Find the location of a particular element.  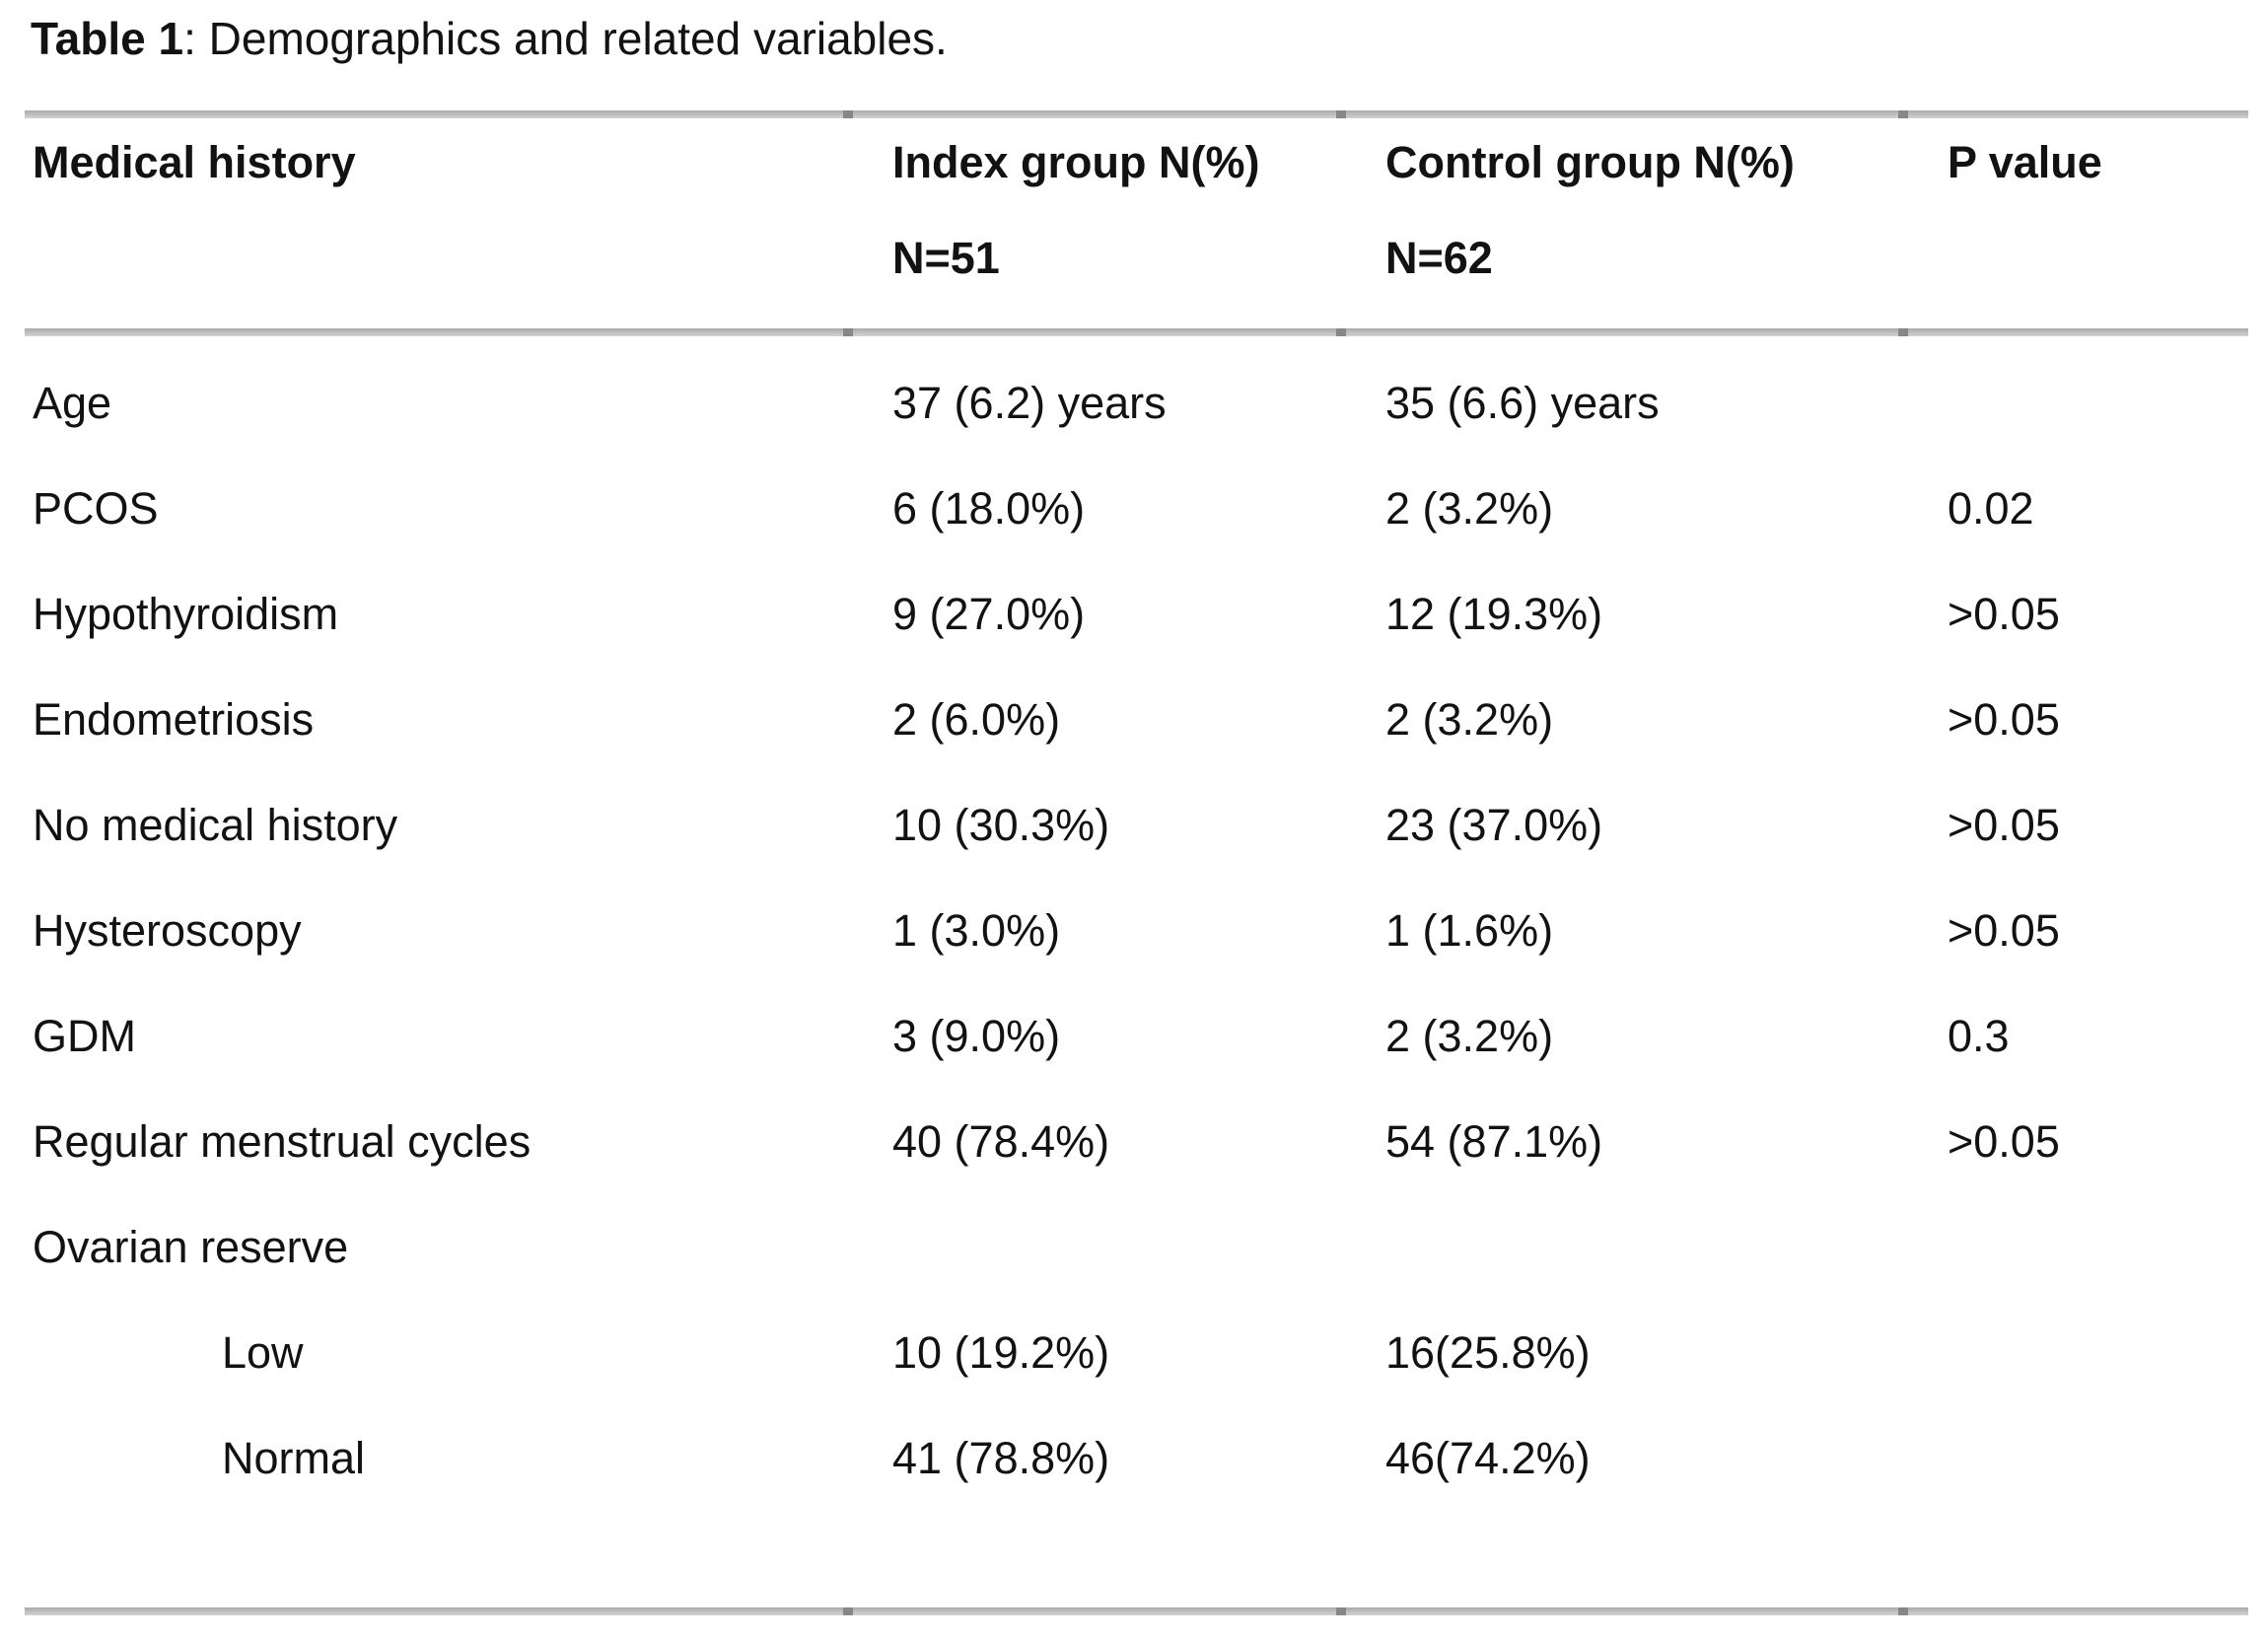

control-value: 1 (1.6%) is located at coordinates (1469, 930).